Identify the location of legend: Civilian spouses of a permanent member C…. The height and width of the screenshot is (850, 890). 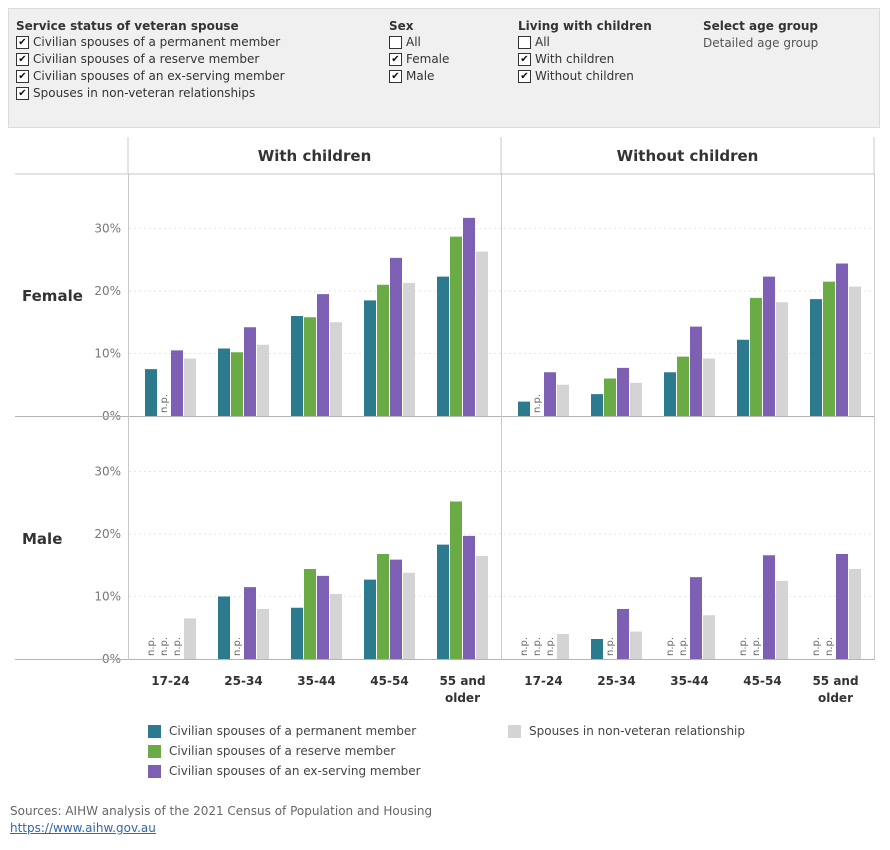
(468, 756).